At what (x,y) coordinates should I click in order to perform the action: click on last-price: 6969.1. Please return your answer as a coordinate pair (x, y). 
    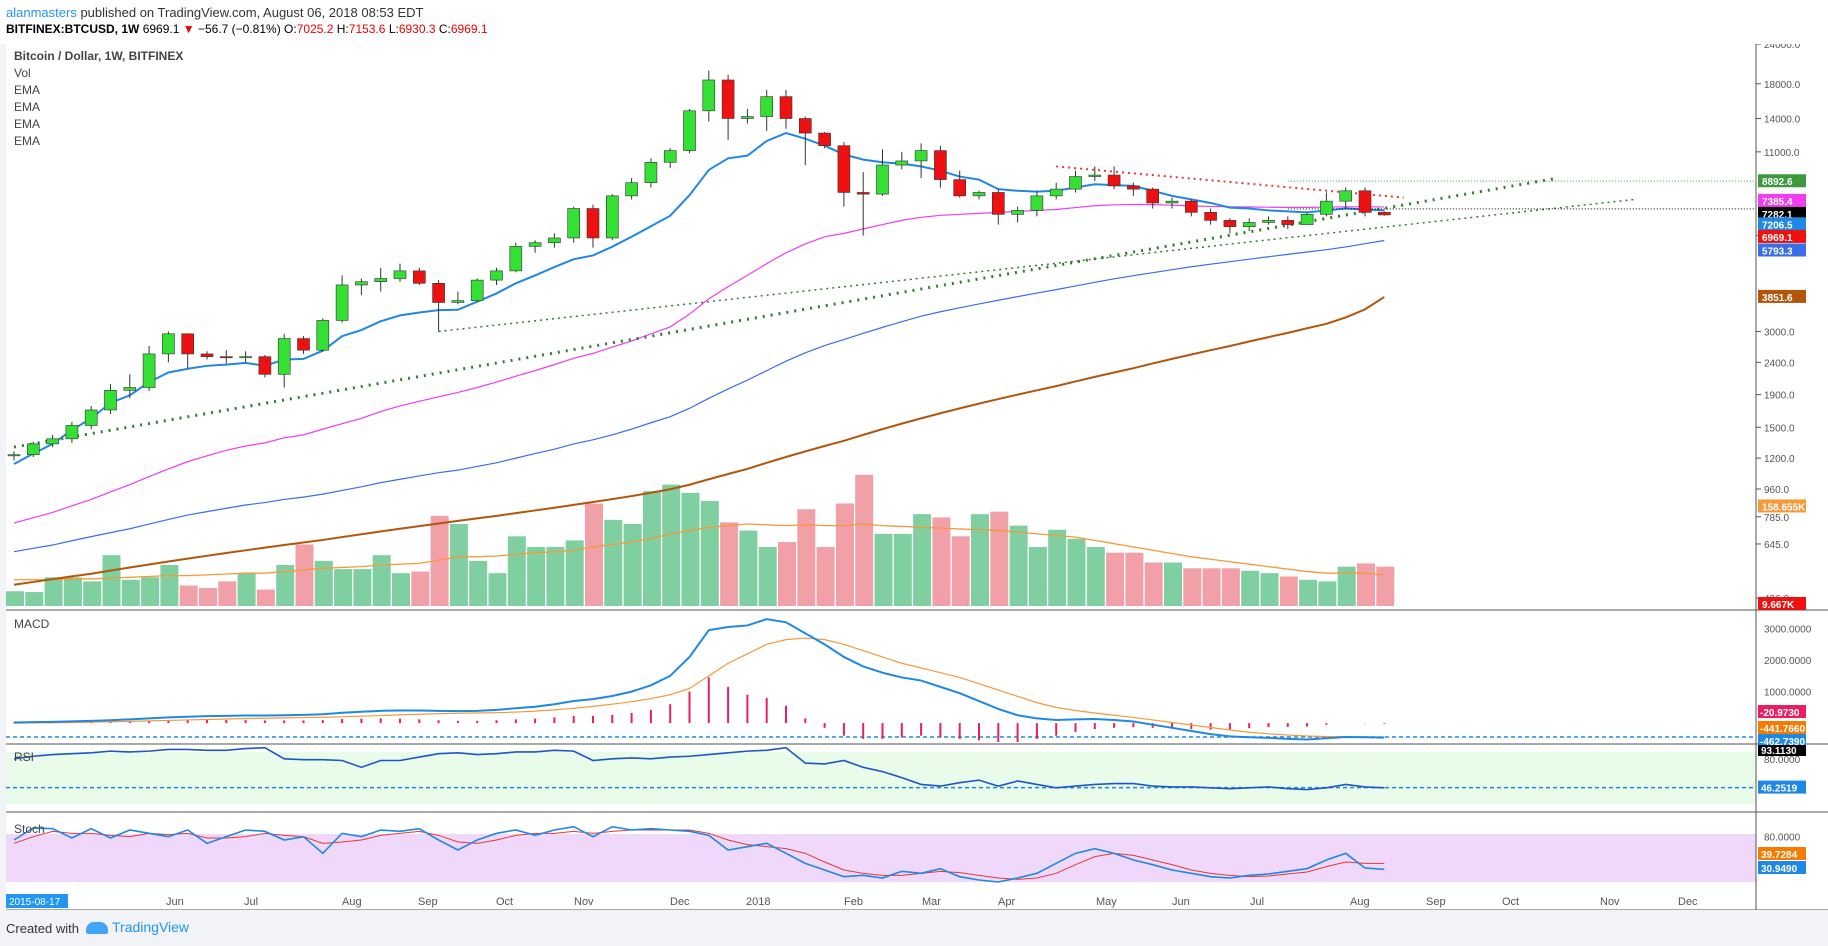
    Looking at the image, I should click on (161, 29).